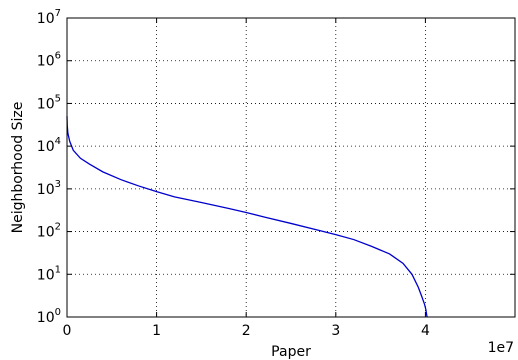  What do you see at coordinates (67, 331) in the screenshot?
I see `x-tick-label: 0` at bounding box center [67, 331].